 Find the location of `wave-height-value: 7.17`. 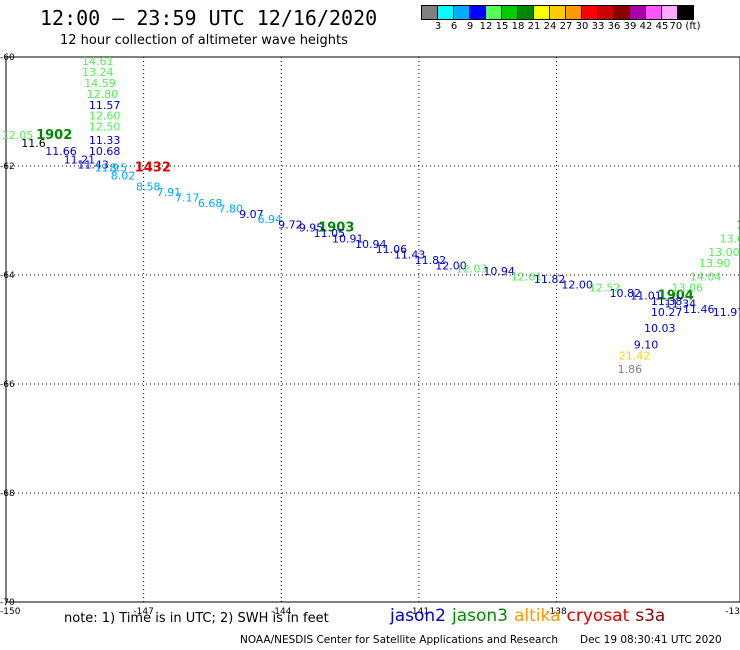

wave-height-value: 7.17 is located at coordinates (187, 197).